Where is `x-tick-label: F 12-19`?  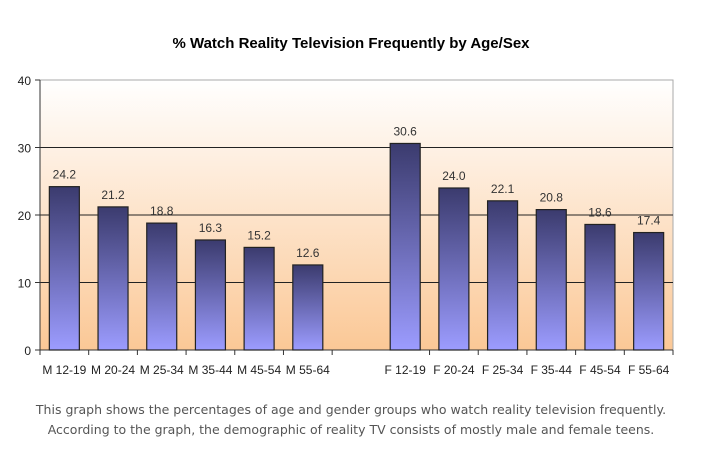 x-tick-label: F 12-19 is located at coordinates (406, 370).